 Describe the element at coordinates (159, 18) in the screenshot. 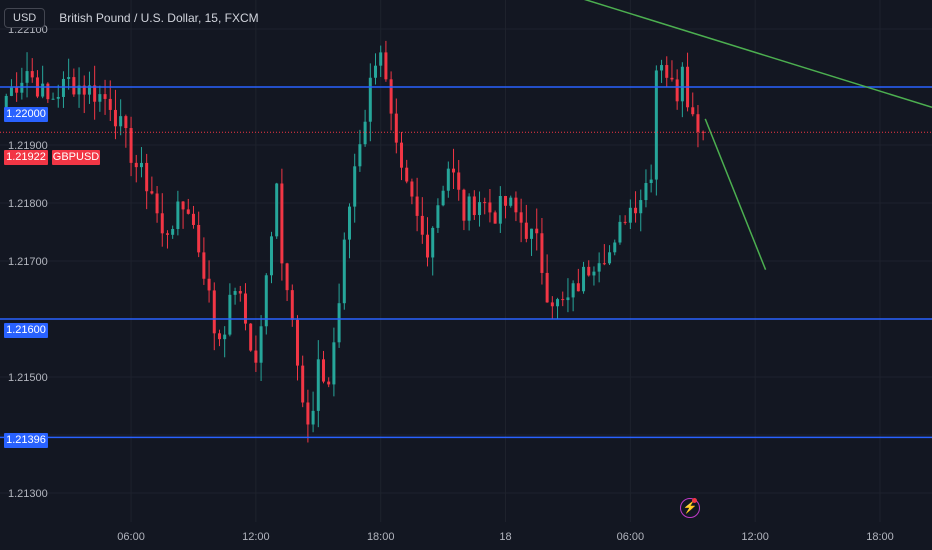

I see `chart-title: British Pound / U.S. Dollar, 15, FXCM` at that location.